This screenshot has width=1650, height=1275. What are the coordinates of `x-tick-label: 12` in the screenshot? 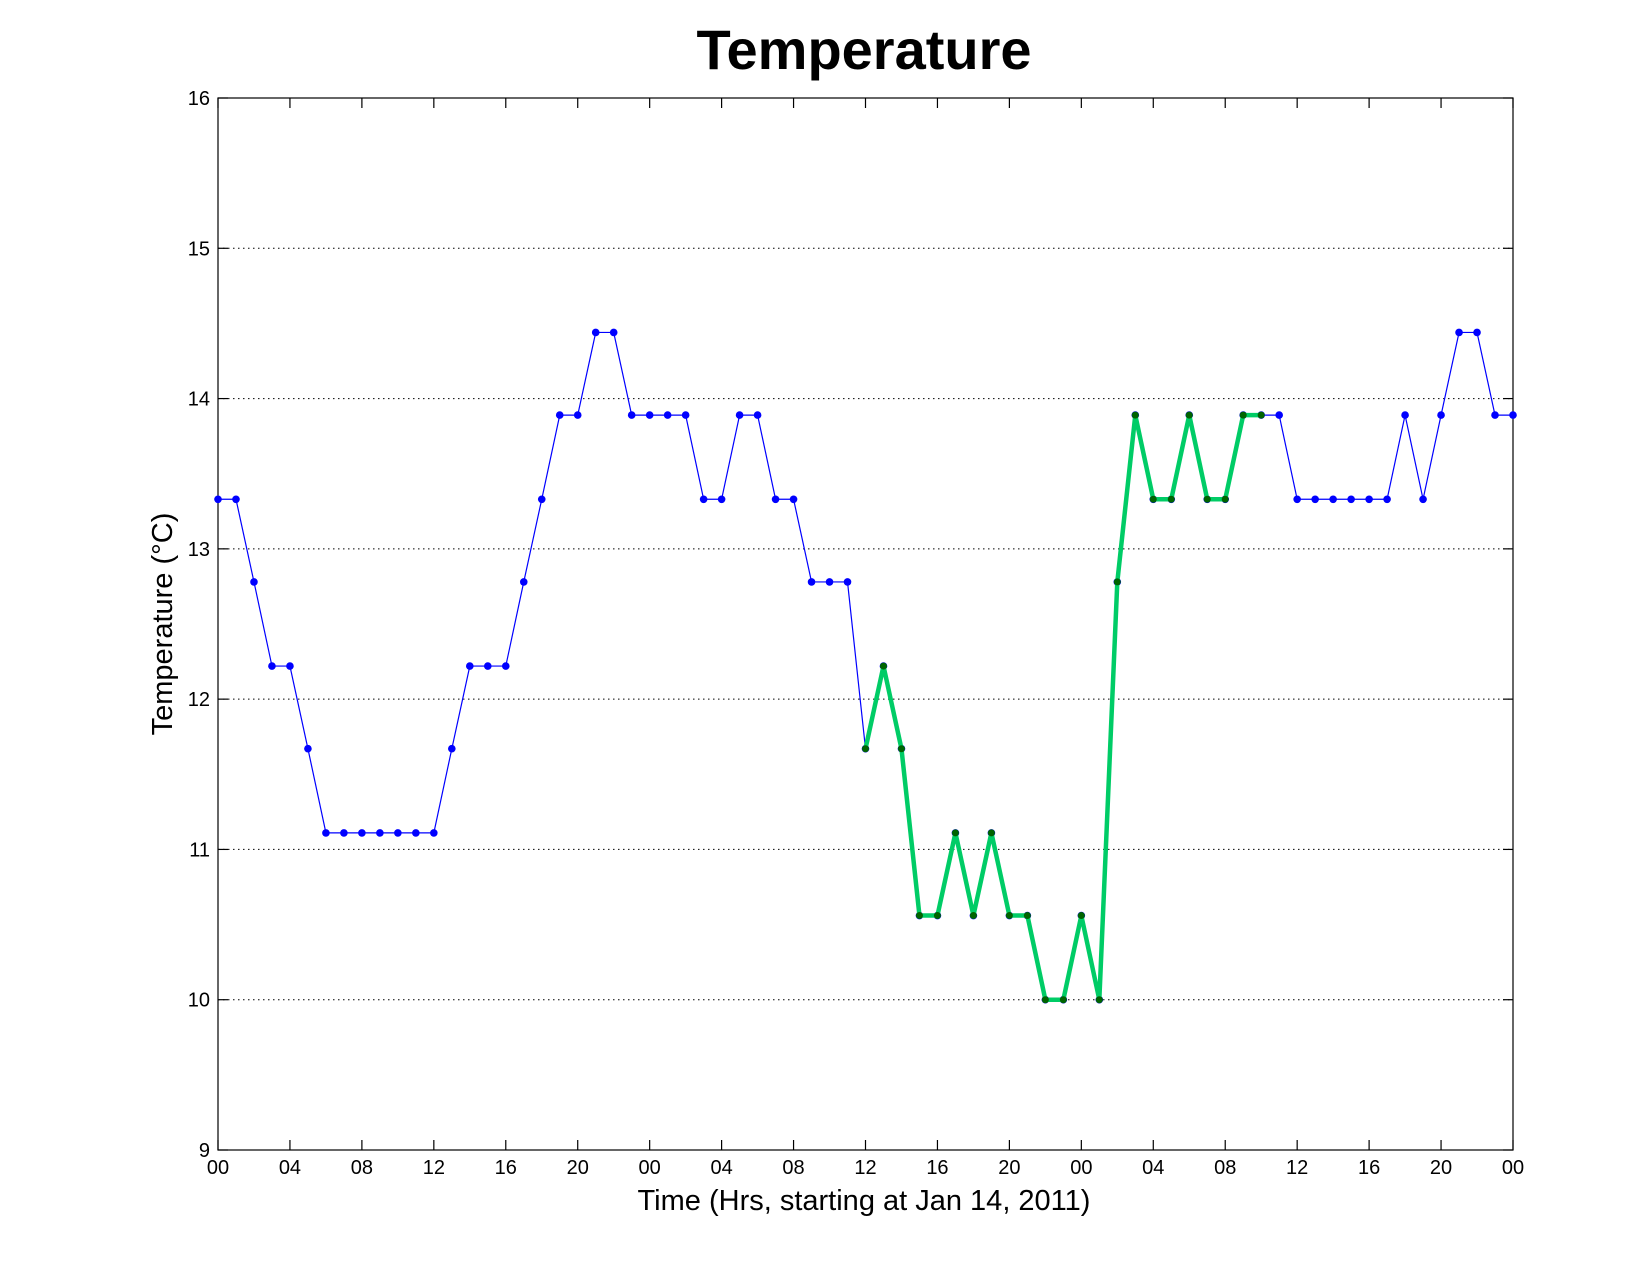 It's located at (1297, 1168).